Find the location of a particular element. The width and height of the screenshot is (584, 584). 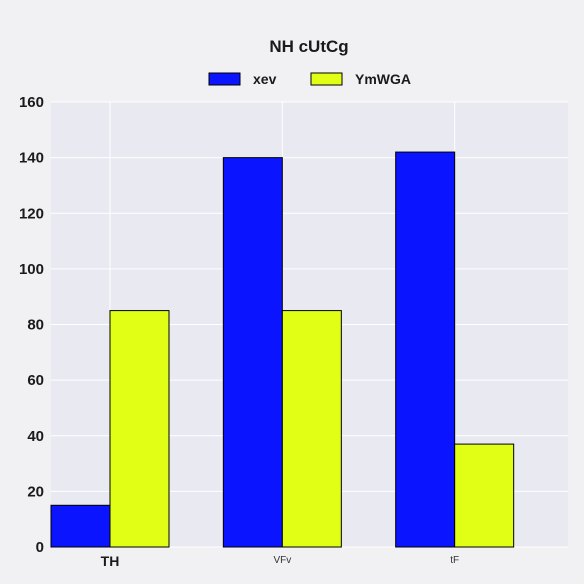

y-tick-label: 140 is located at coordinates (31, 158).